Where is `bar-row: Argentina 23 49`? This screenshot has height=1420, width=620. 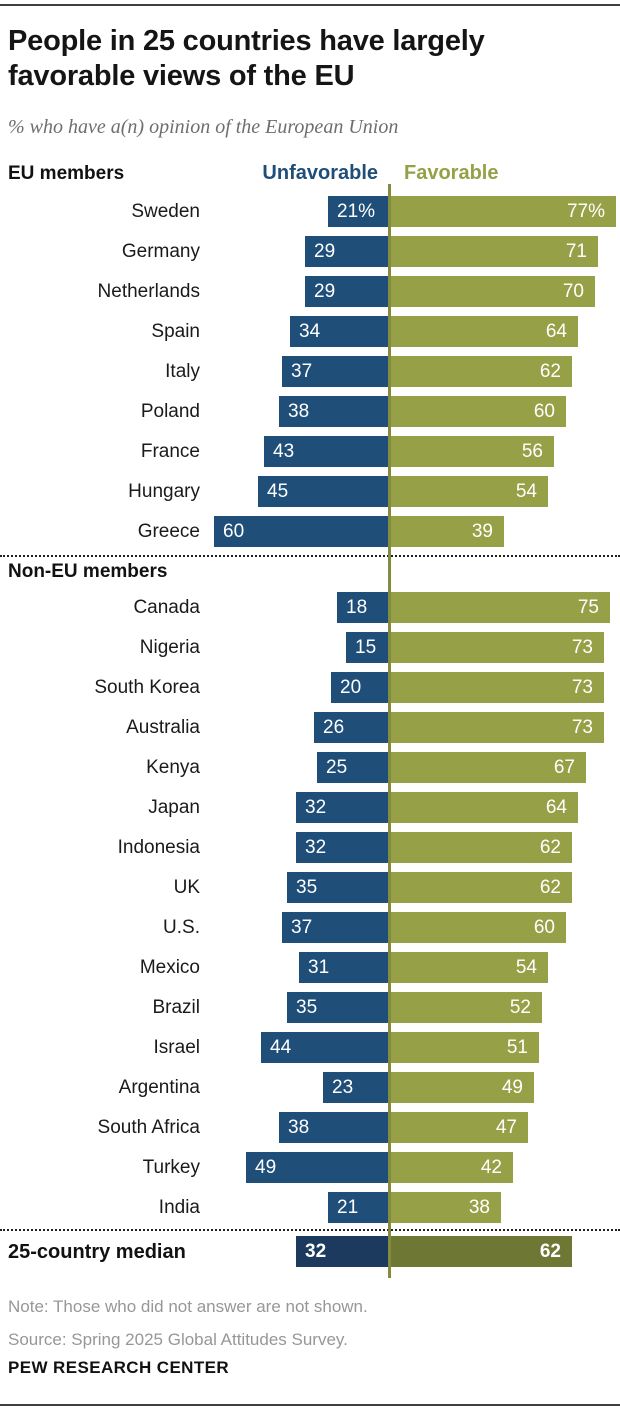
bar-row: Argentina 23 49 is located at coordinates (310, 1088).